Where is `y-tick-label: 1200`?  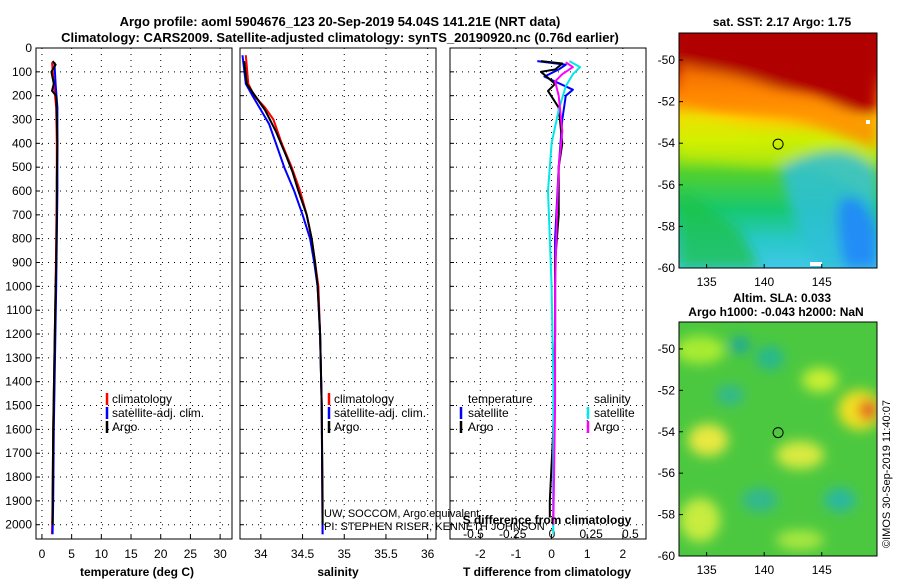 y-tick-label: 1200 is located at coordinates (18, 334).